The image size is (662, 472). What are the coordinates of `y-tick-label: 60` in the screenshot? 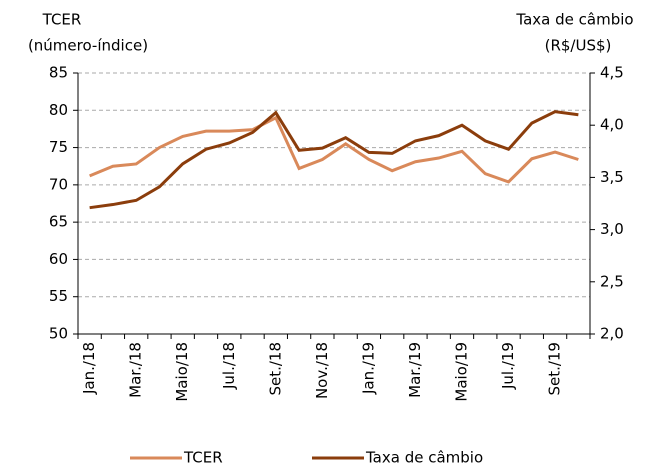 It's located at (58, 259).